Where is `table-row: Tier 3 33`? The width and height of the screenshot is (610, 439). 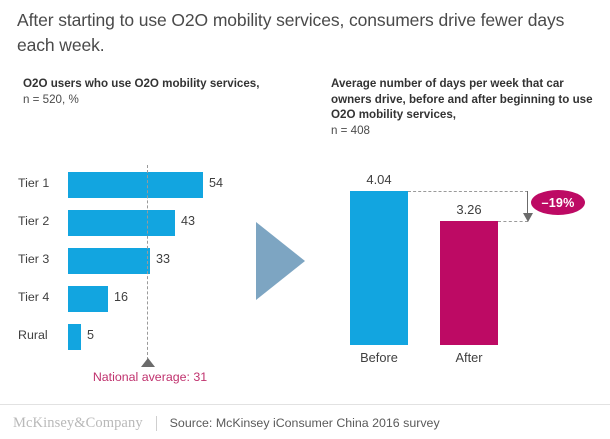
table-row: Tier 3 33 is located at coordinates (130, 261).